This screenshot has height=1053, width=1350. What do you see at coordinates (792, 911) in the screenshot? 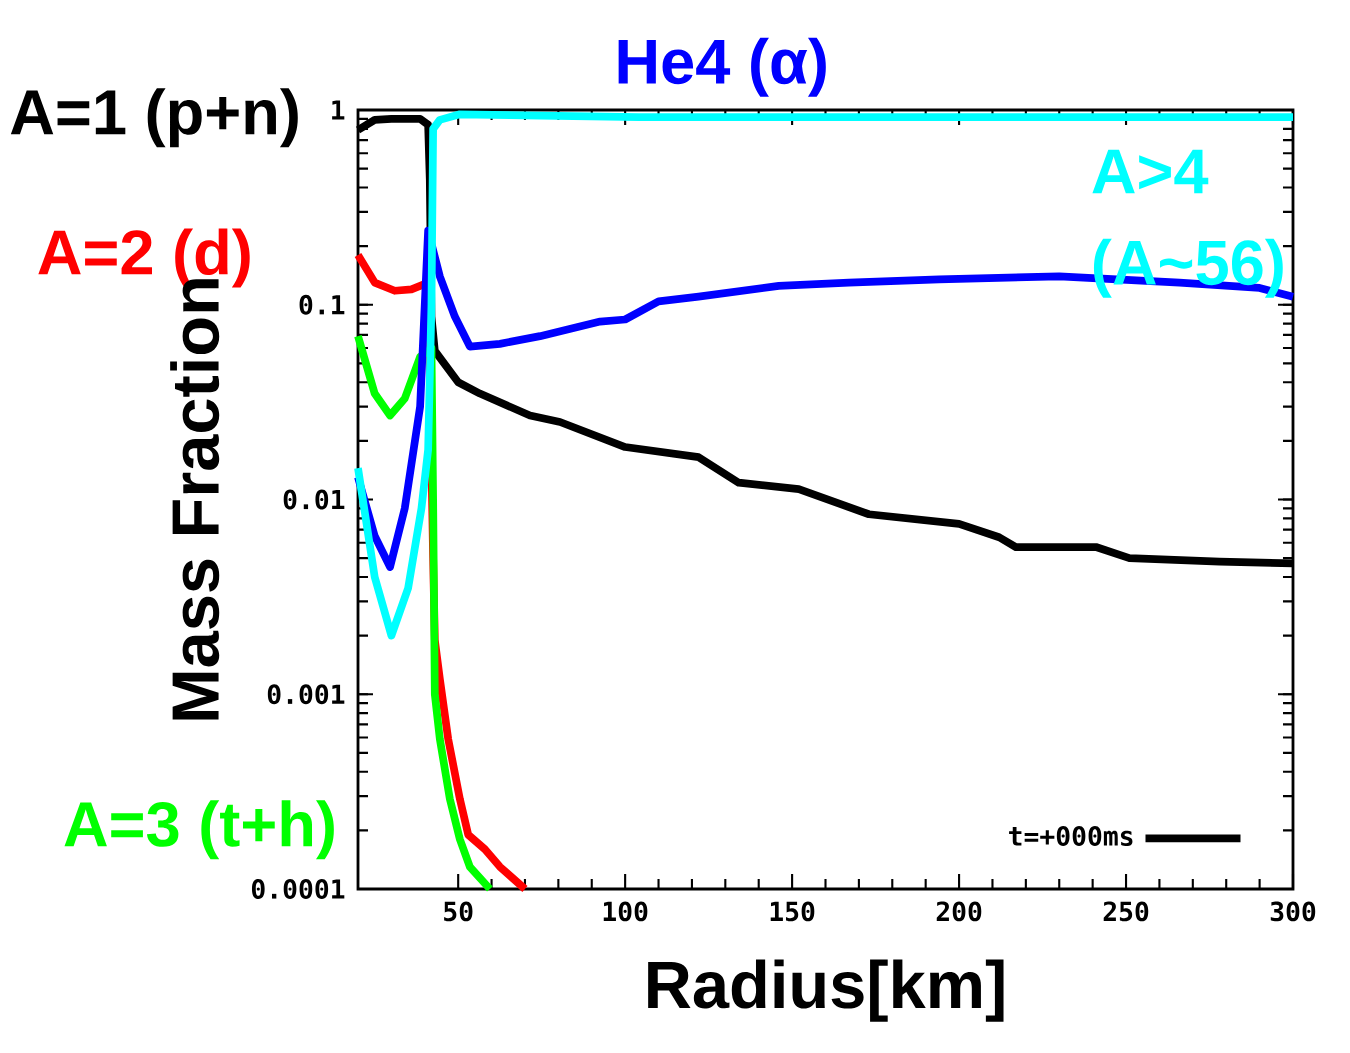
I see `x-tick-label: 150` at bounding box center [792, 911].